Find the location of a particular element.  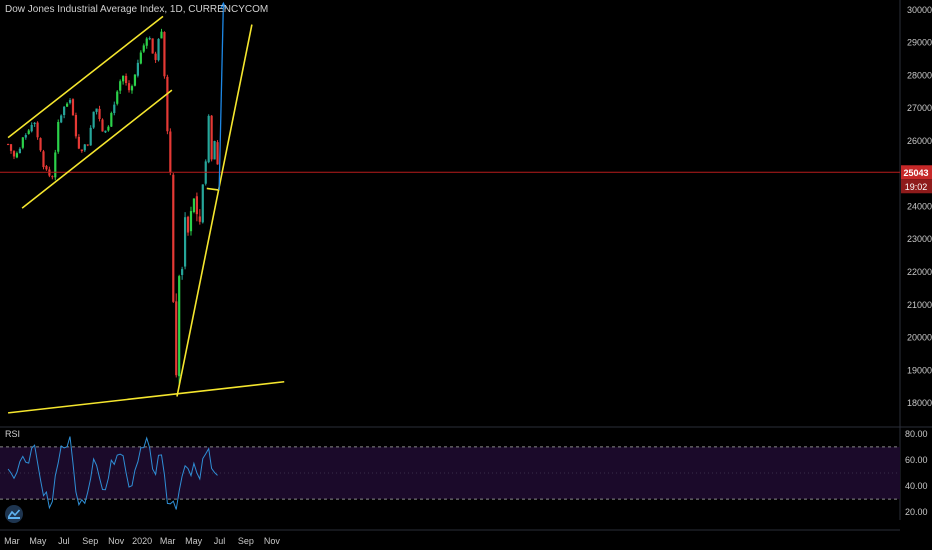

price-tick-label: 18000 is located at coordinates (919, 403).